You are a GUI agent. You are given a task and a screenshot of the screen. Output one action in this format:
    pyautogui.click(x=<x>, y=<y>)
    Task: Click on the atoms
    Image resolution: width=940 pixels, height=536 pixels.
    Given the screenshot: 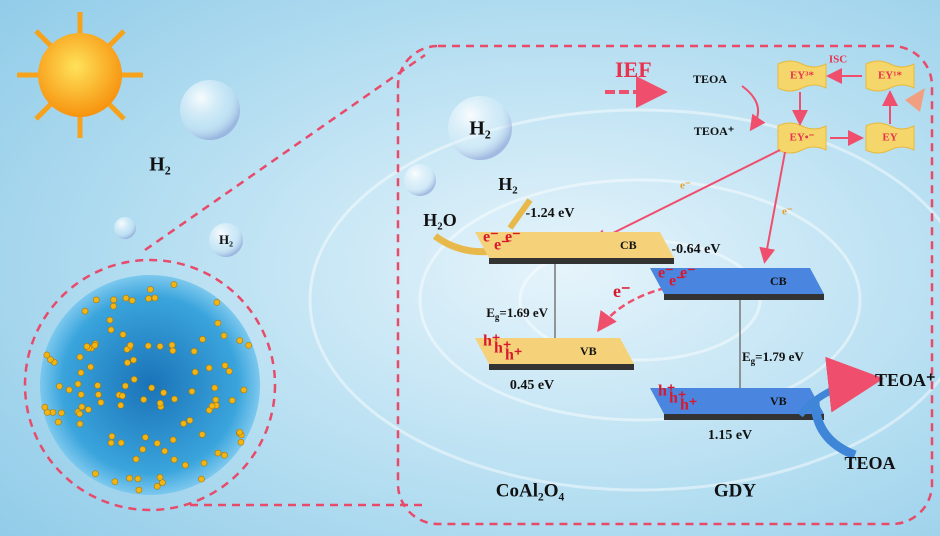 What is the action you would take?
    pyautogui.click(x=146, y=387)
    